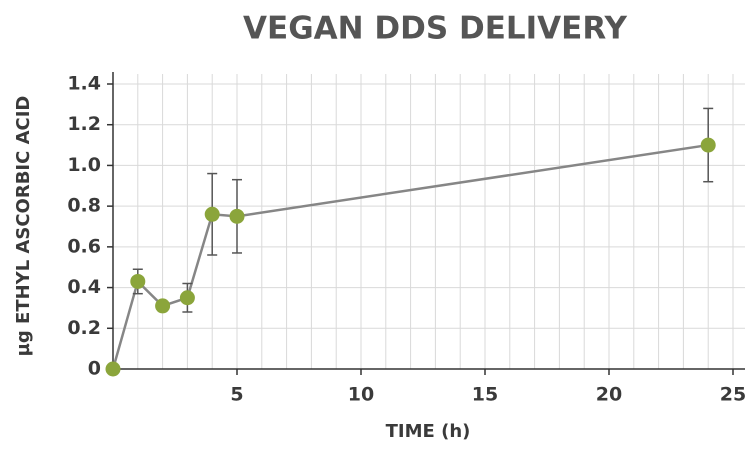 The width and height of the screenshot is (745, 461). What do you see at coordinates (485, 395) in the screenshot?
I see `x-tick-label: 15` at bounding box center [485, 395].